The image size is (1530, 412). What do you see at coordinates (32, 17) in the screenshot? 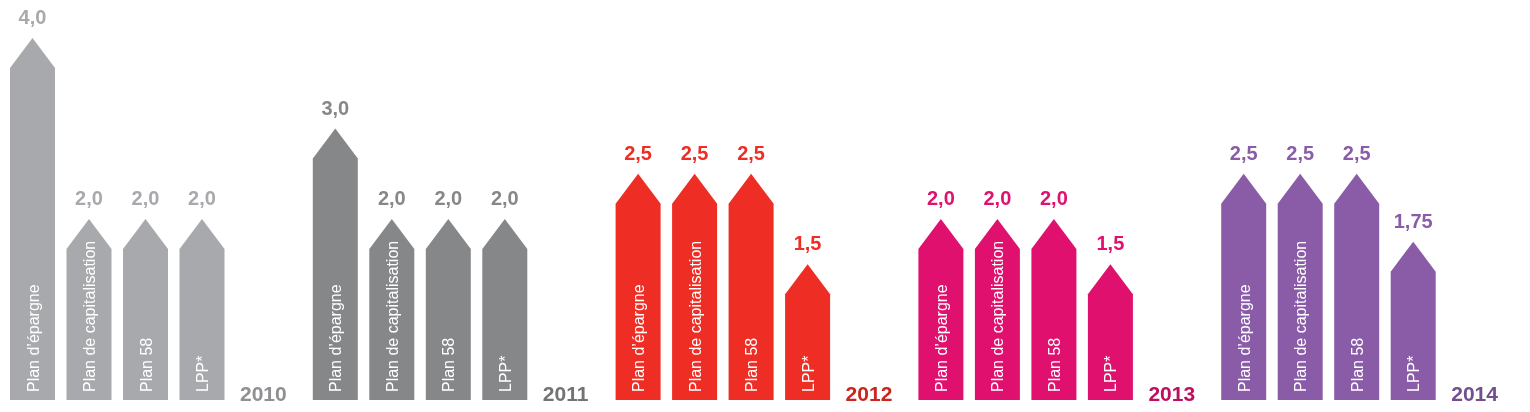
I see `data-label: 4,0` at bounding box center [32, 17].